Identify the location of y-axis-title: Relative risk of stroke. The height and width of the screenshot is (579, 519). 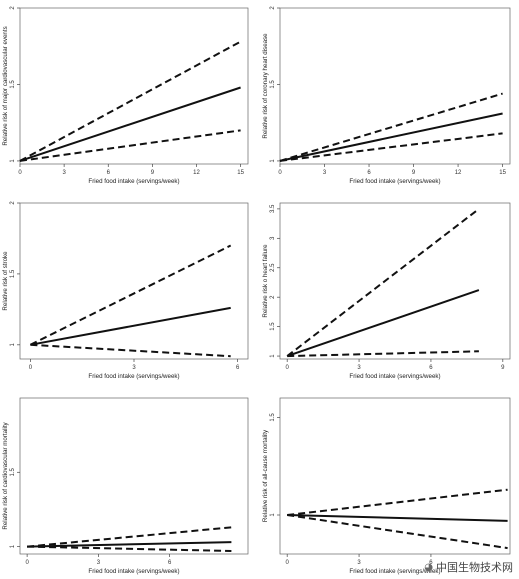
(5, 281).